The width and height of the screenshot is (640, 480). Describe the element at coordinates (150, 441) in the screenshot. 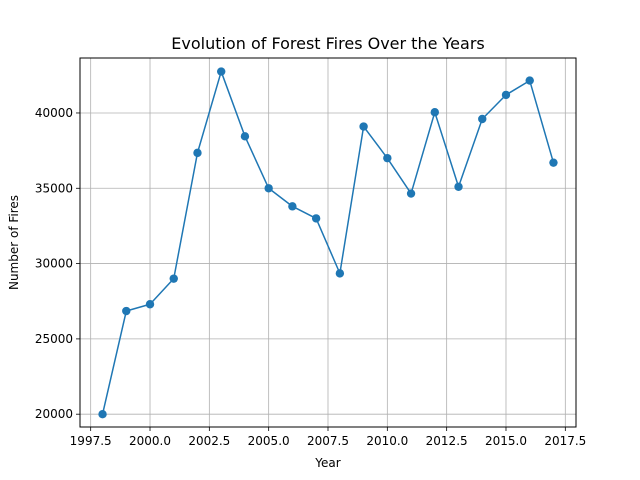

I see `x-tick-label: 2000.0` at that location.